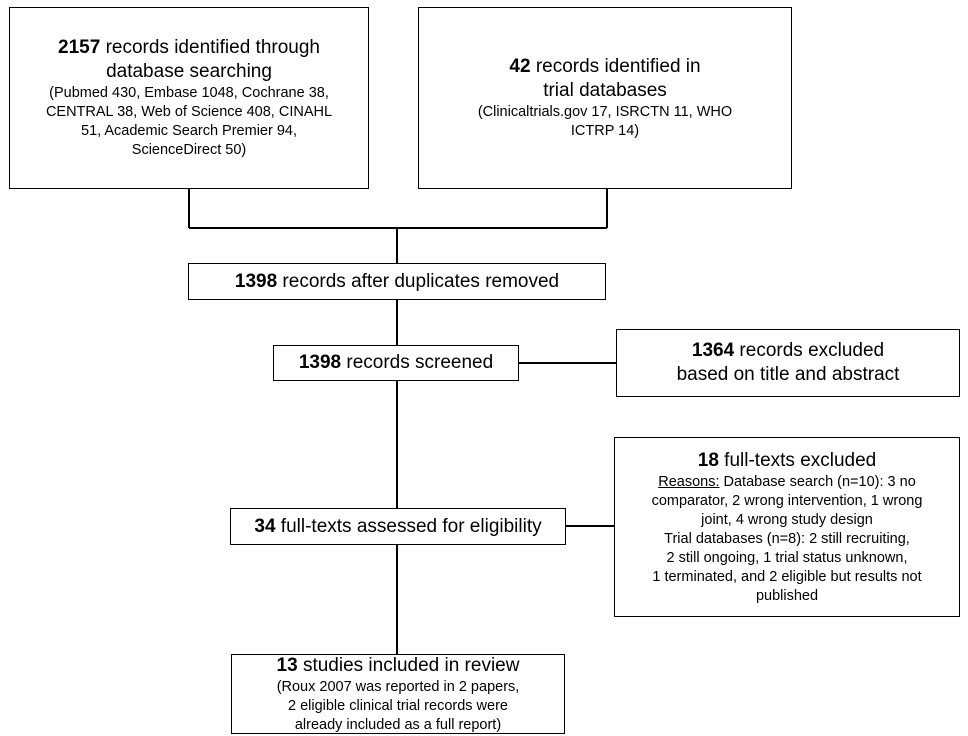  I want to click on studies-included-detail-1: (Roux 2007 was reported in 2 papers,, so click(398, 686).